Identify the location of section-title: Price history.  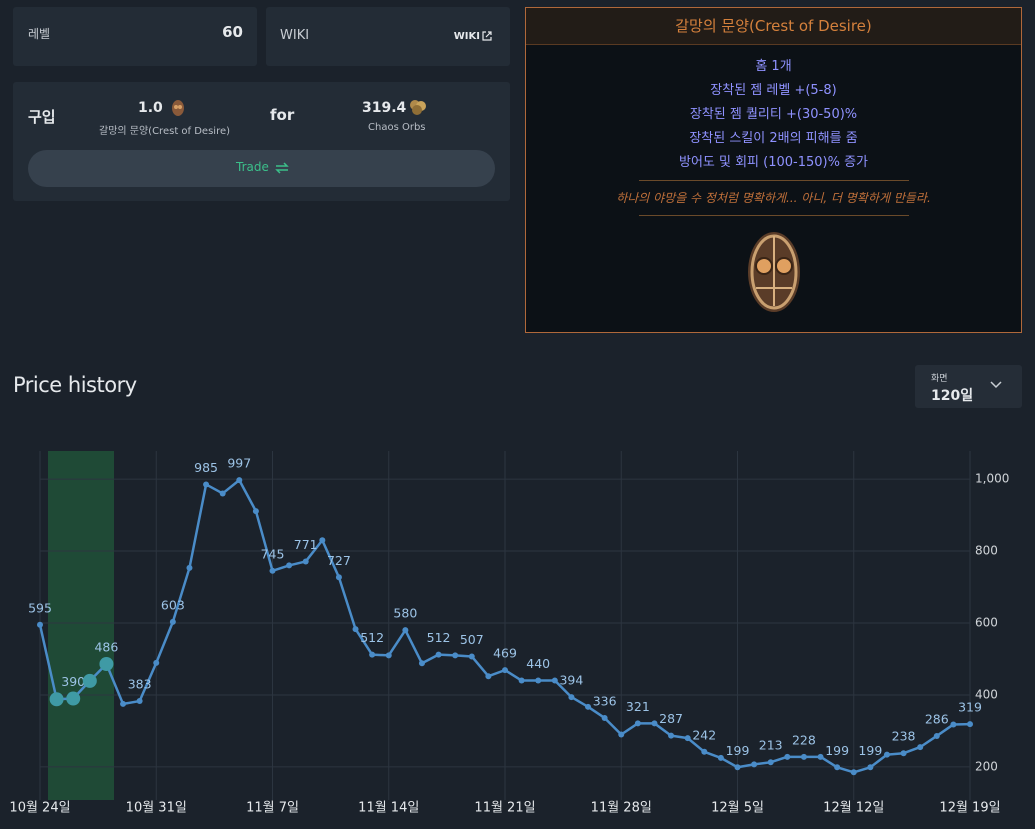
(75, 385).